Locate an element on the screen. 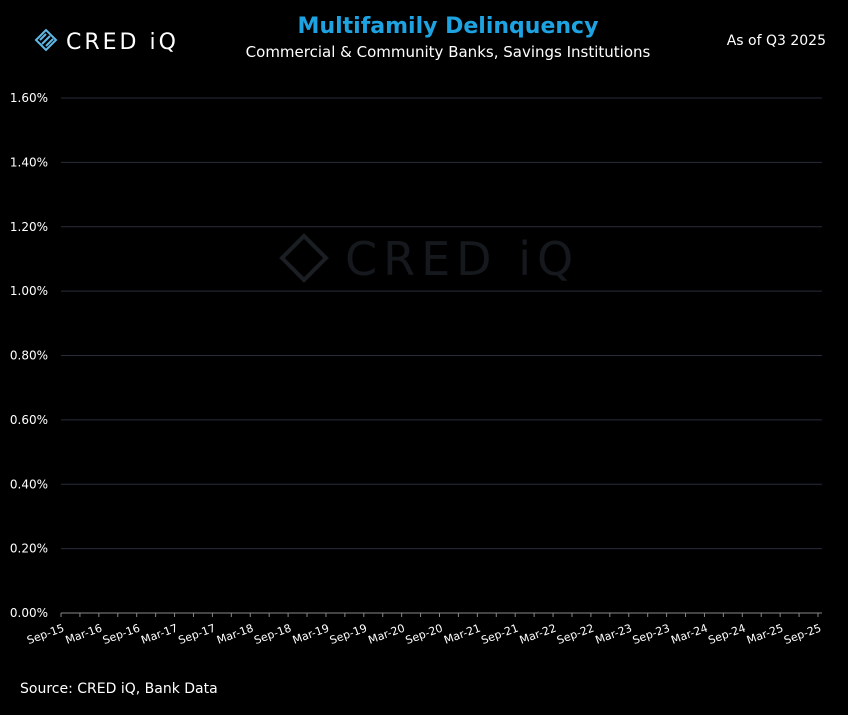 The height and width of the screenshot is (715, 848). x-tick-label: Mar-21 is located at coordinates (462, 634).